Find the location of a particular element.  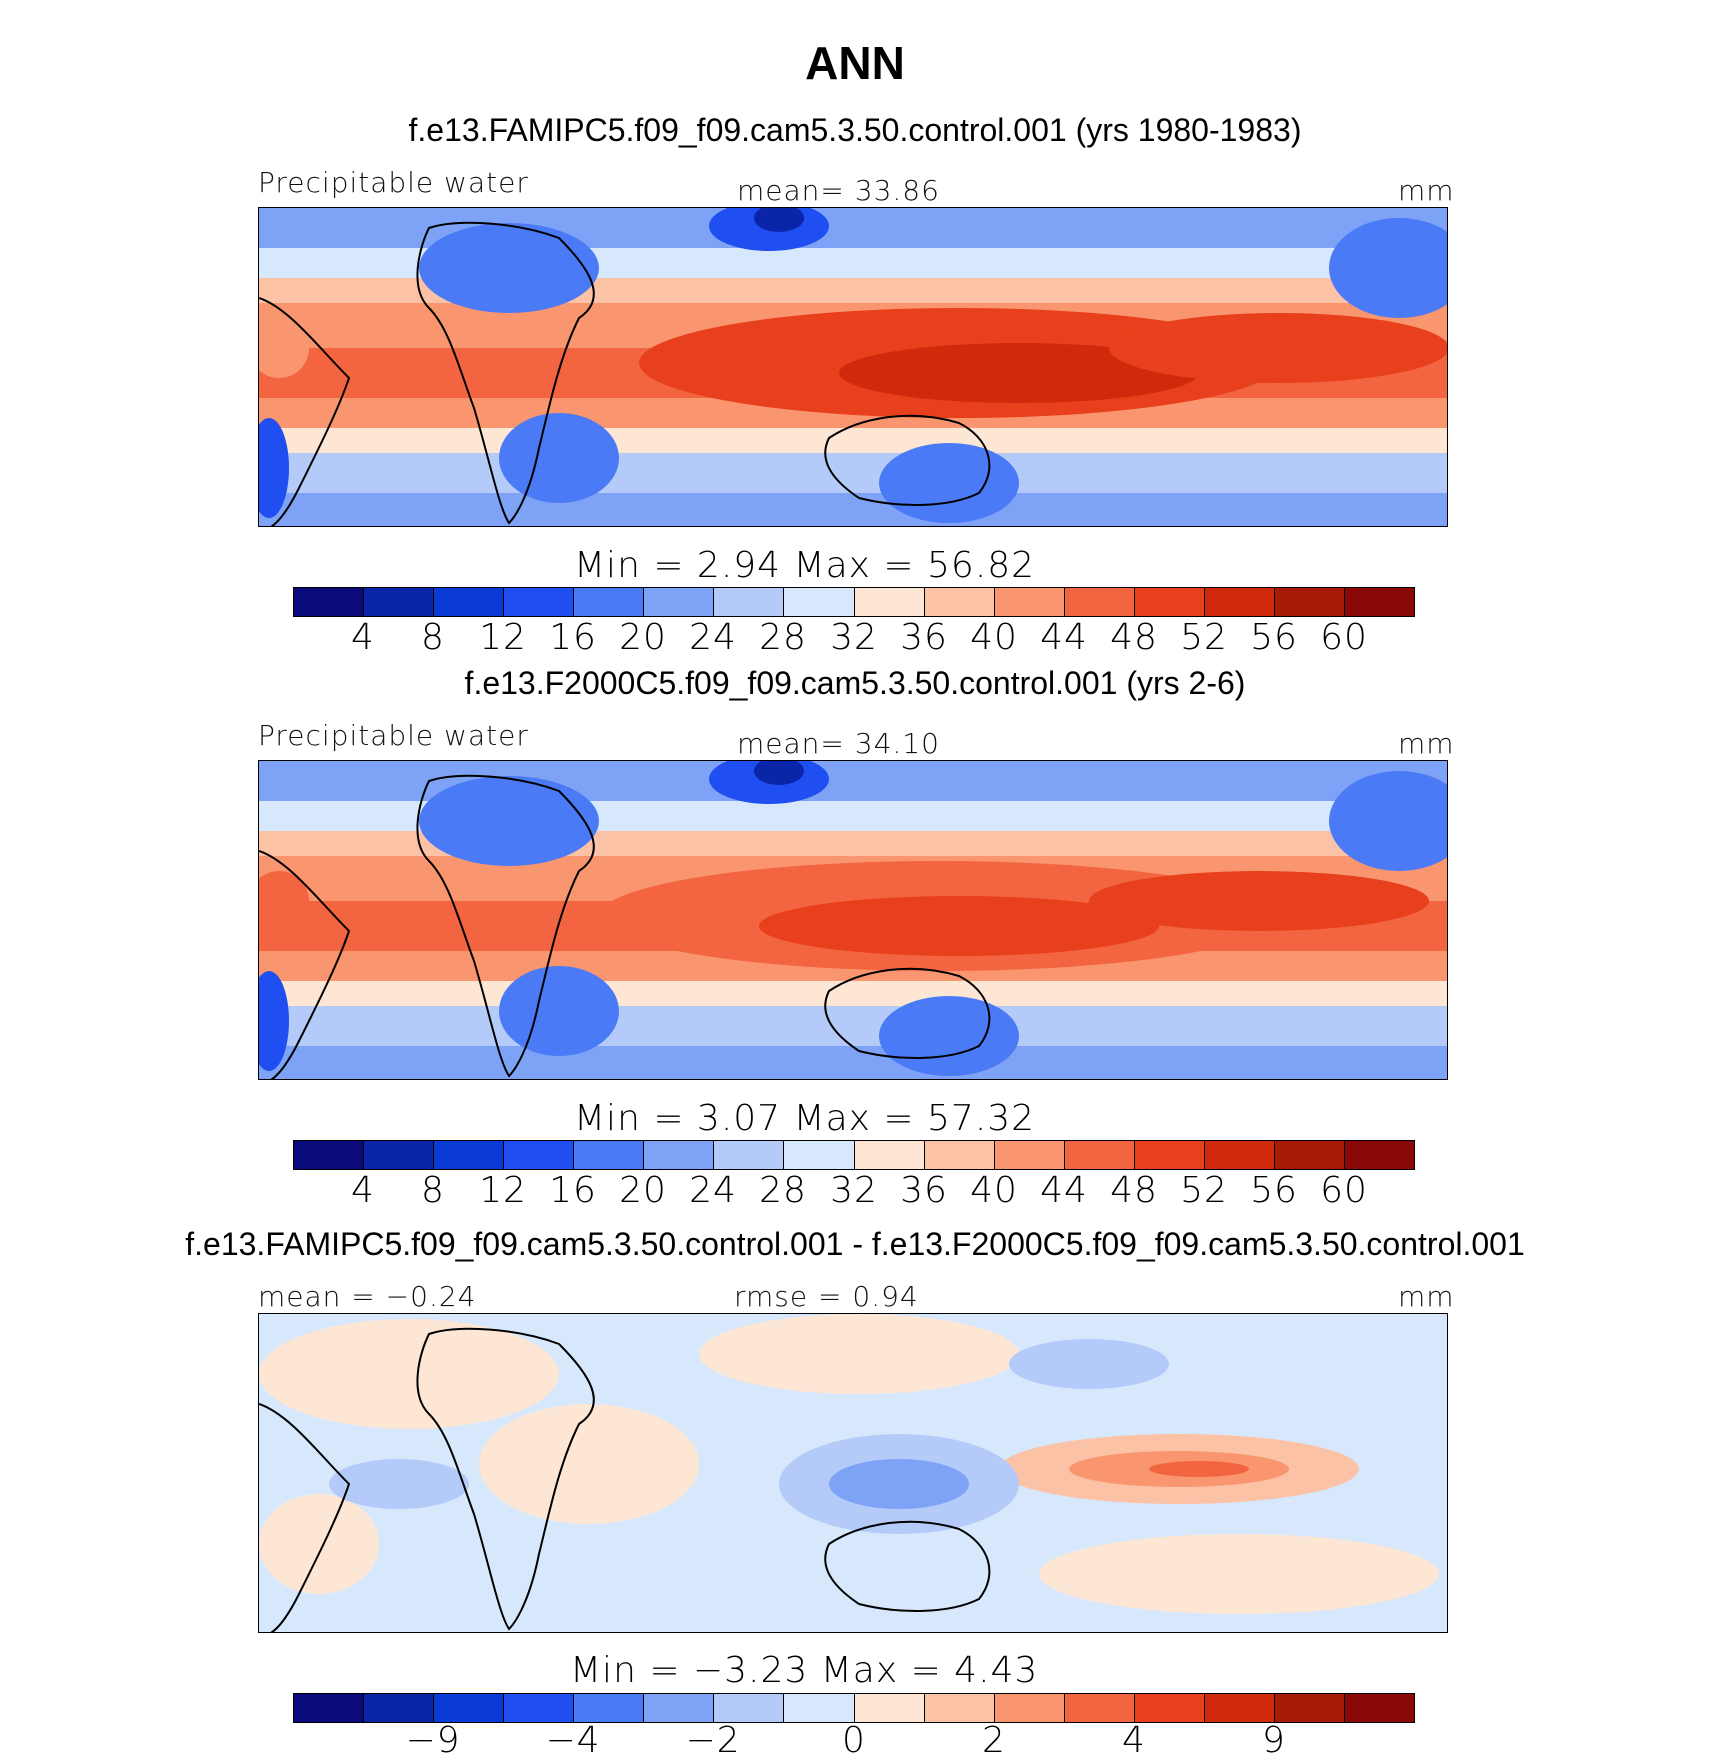

colorbar-tick: 36 is located at coordinates (924, 1190).